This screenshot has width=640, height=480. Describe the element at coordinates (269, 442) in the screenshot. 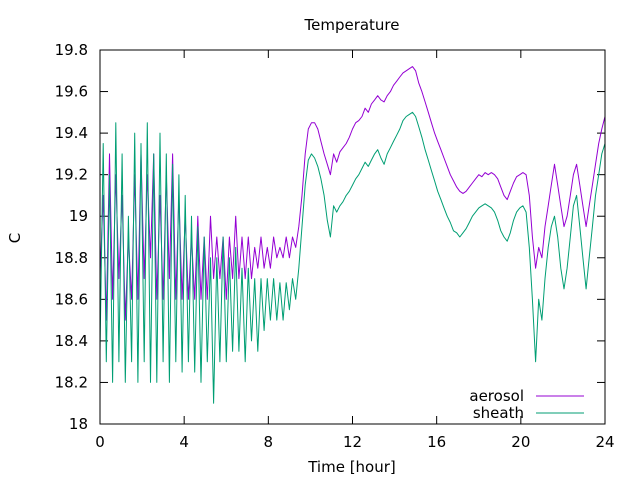

I see `x-tick-label: 8` at that location.